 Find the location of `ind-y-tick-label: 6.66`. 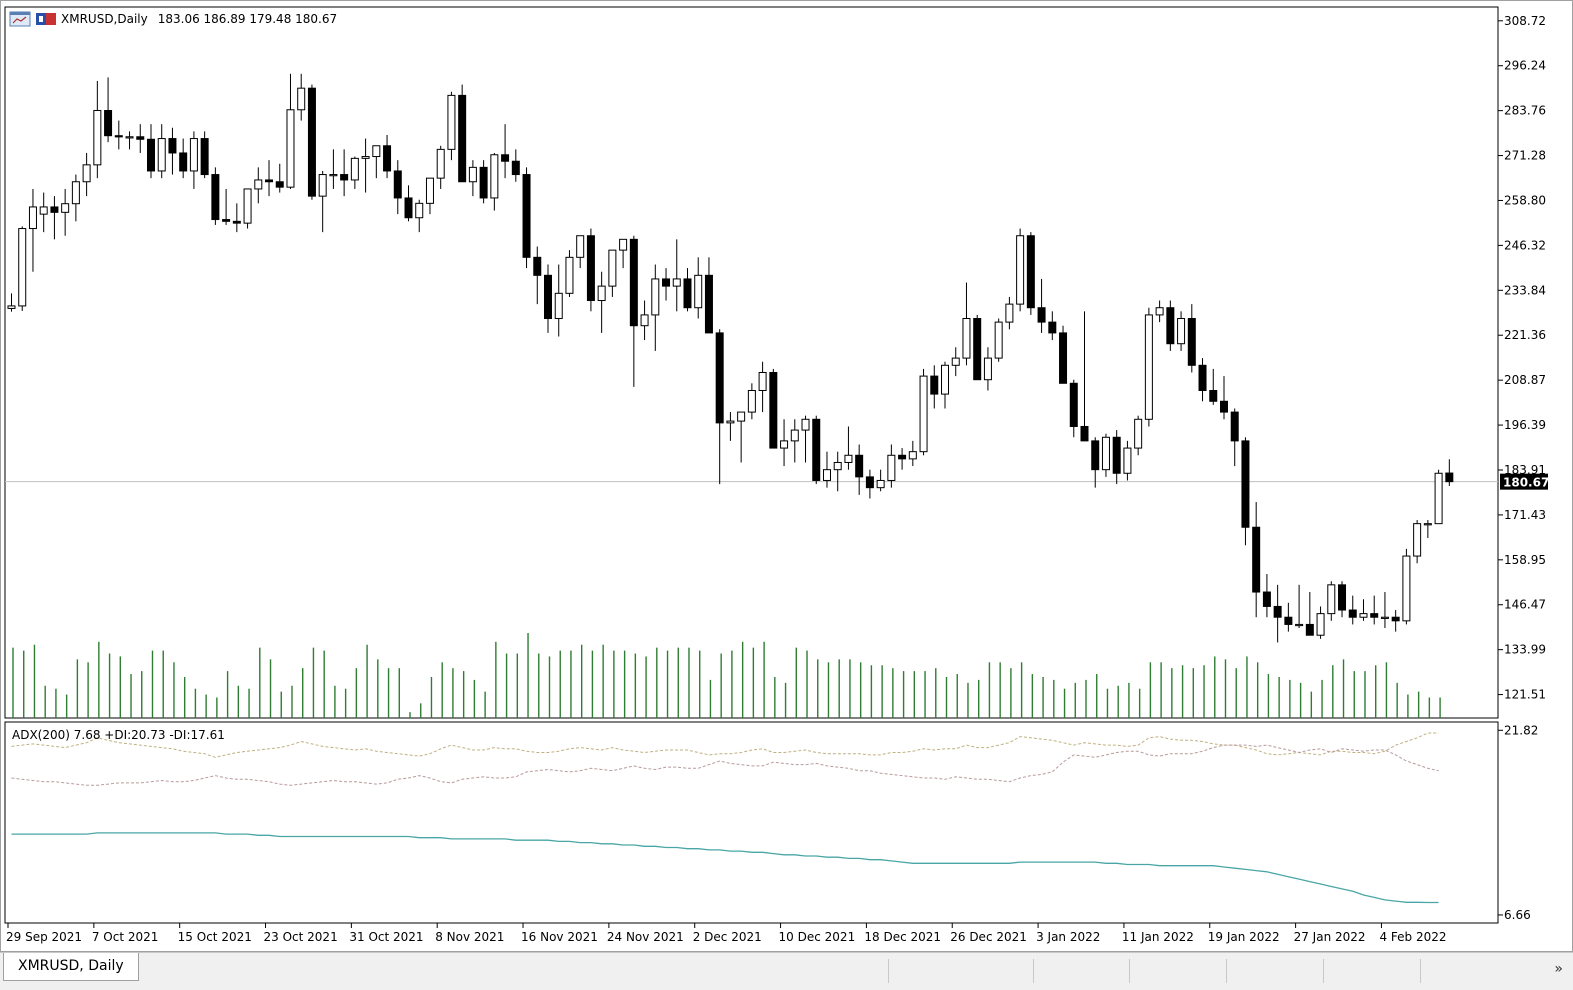

ind-y-tick-label: 6.66 is located at coordinates (1517, 915).